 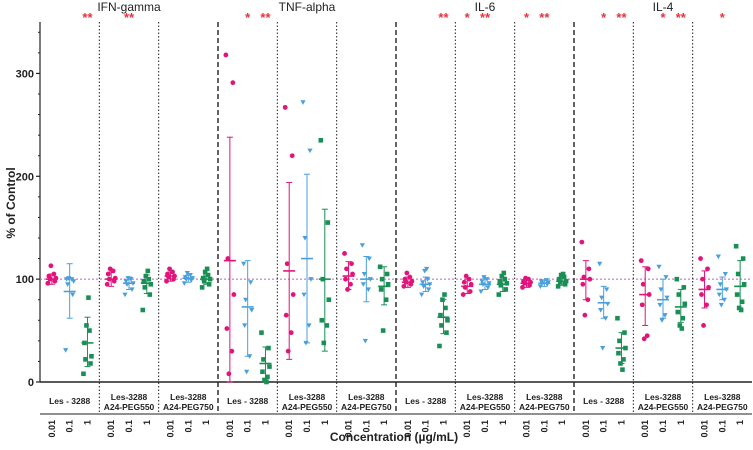 I want to click on cytokine-title: IL-4, so click(x=663, y=7).